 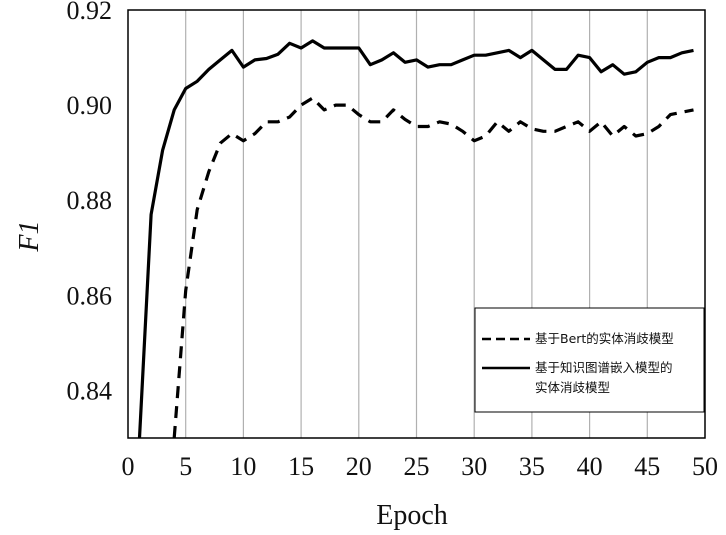 I want to click on x-tick-label: 35, so click(x=532, y=466).